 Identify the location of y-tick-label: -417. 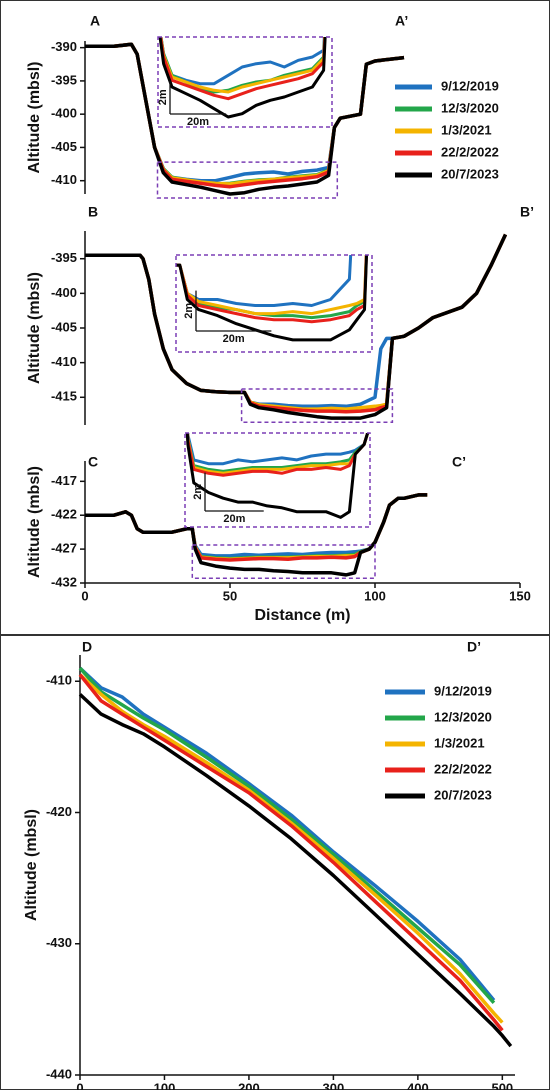
(64, 480).